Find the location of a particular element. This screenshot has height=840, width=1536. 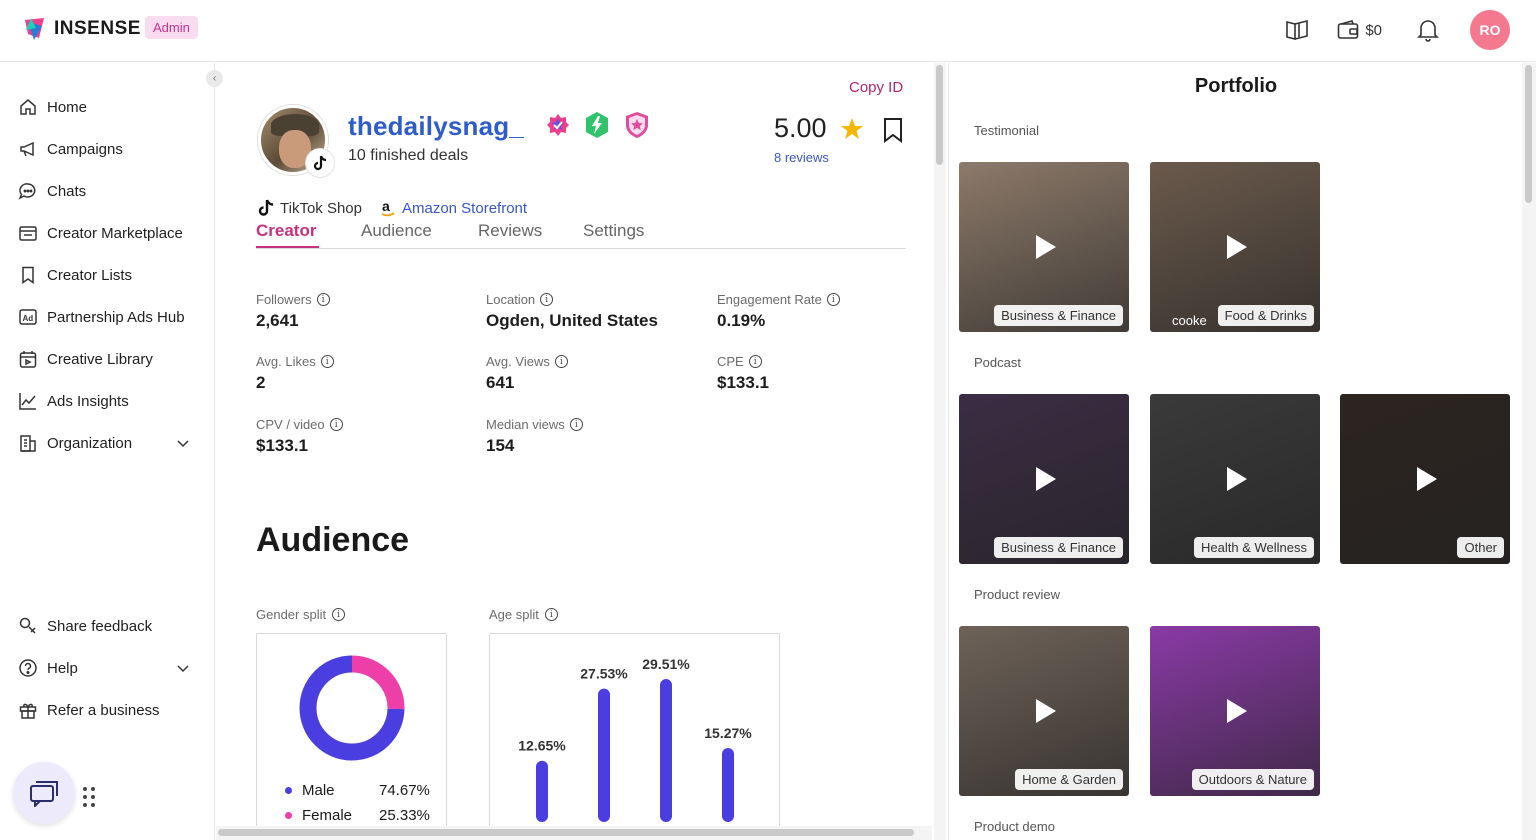

legend-value: 74.67% is located at coordinates (404, 790).